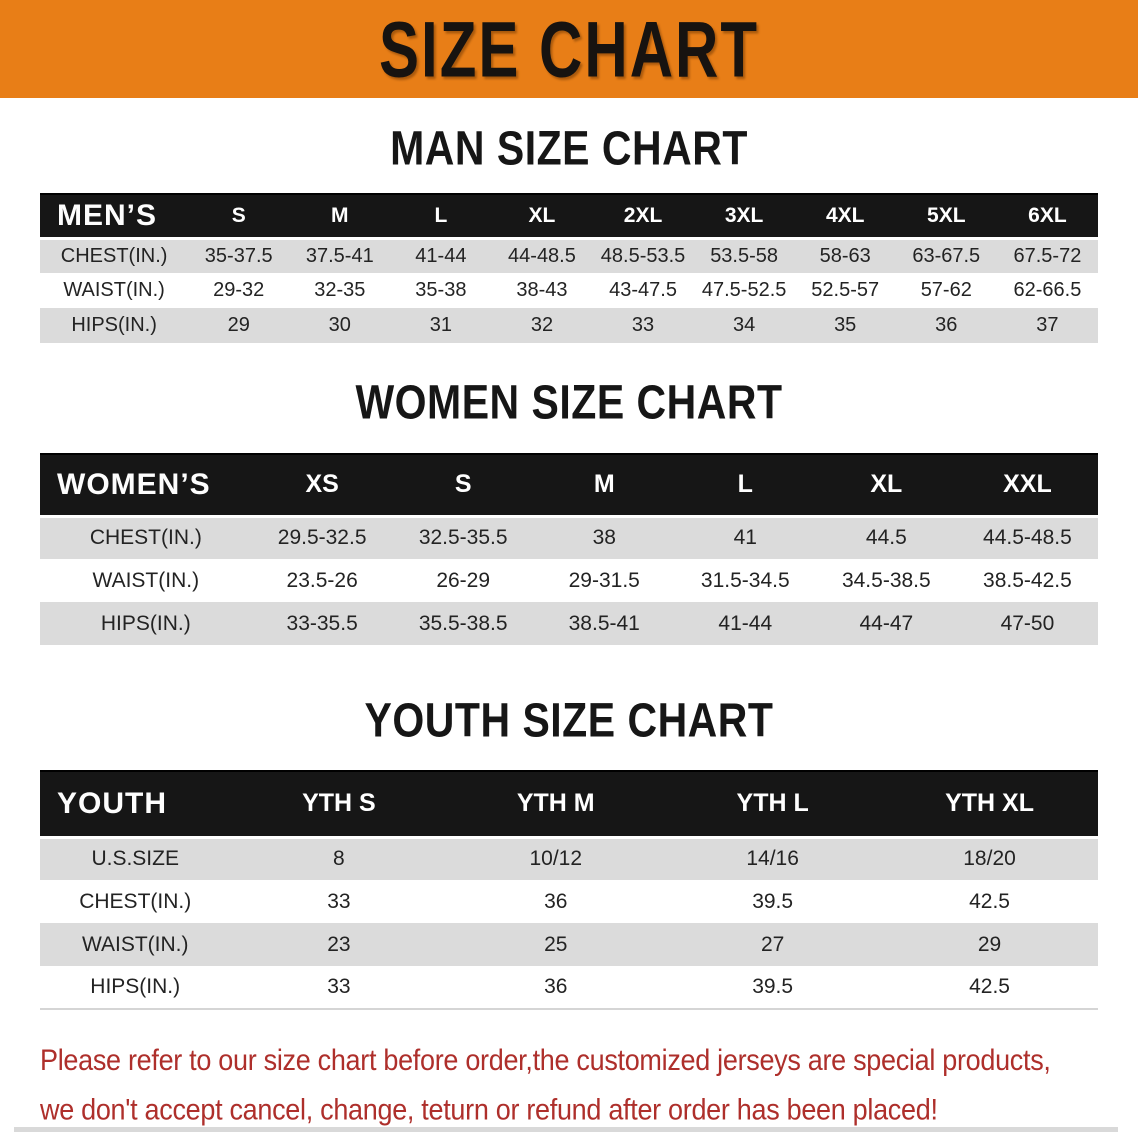 Image resolution: width=1138 pixels, height=1135 pixels. I want to click on women-table-cell: 38.5-41, so click(604, 623).